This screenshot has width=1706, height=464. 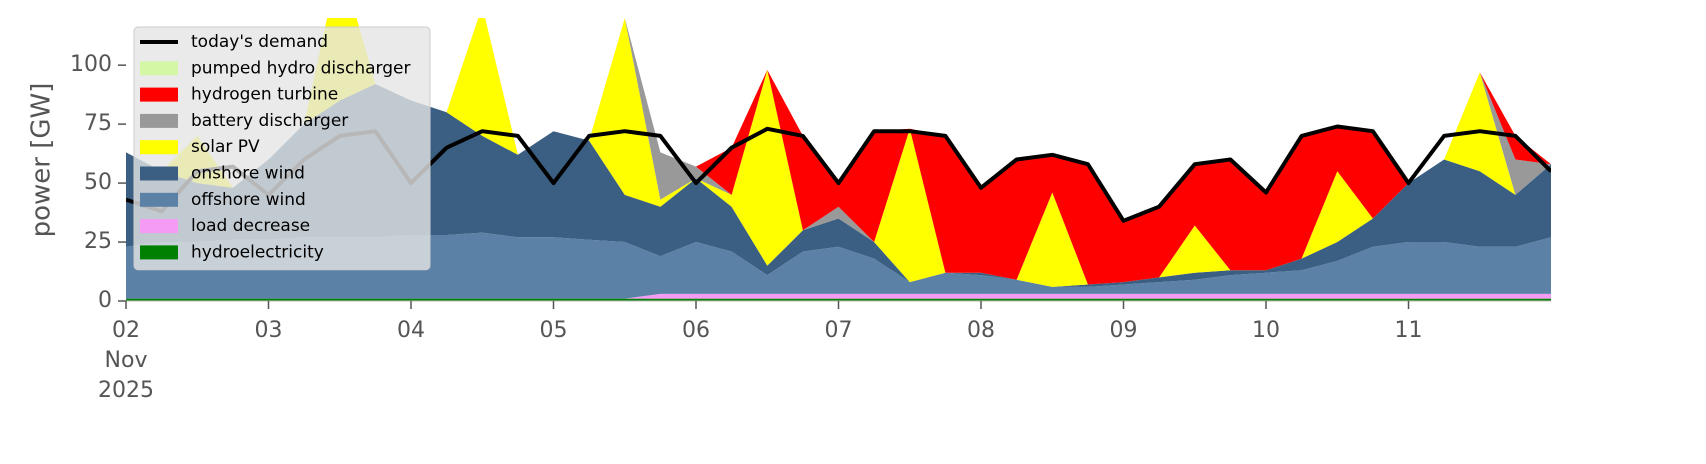 What do you see at coordinates (98, 182) in the screenshot?
I see `y-tick-label: 50` at bounding box center [98, 182].